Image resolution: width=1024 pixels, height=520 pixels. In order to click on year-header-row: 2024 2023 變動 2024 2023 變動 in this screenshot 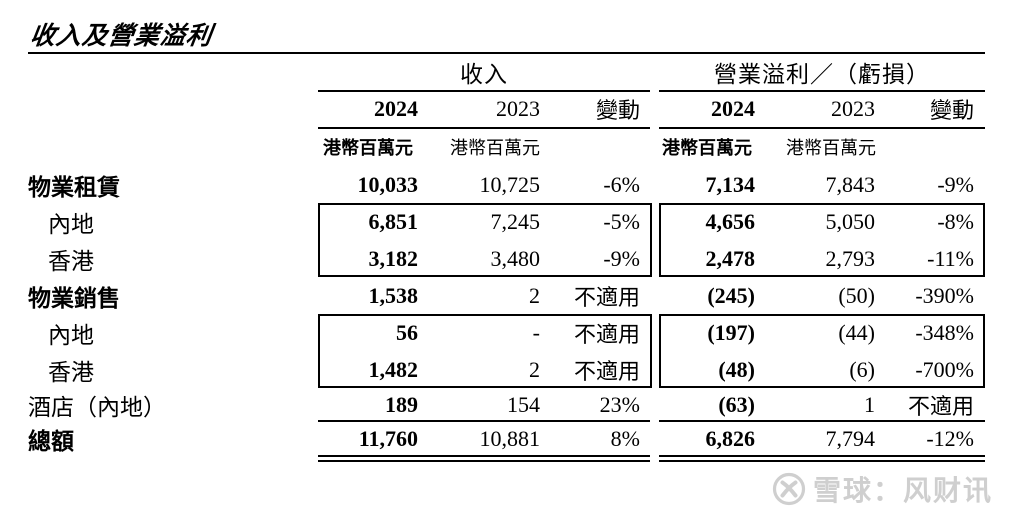, I will do `click(506, 108)`.